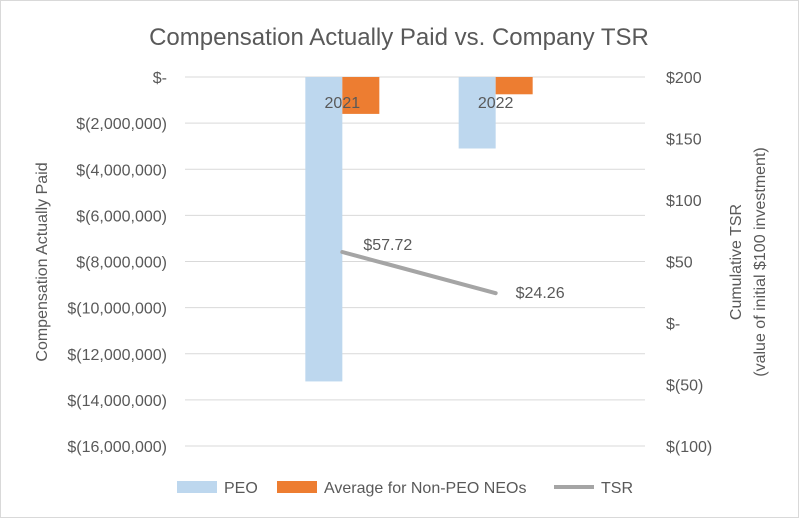 The width and height of the screenshot is (799, 518). What do you see at coordinates (425, 488) in the screenshot?
I see `legend-label-average-for-non-peo-neos: Average for Non-PEO NEOs` at bounding box center [425, 488].